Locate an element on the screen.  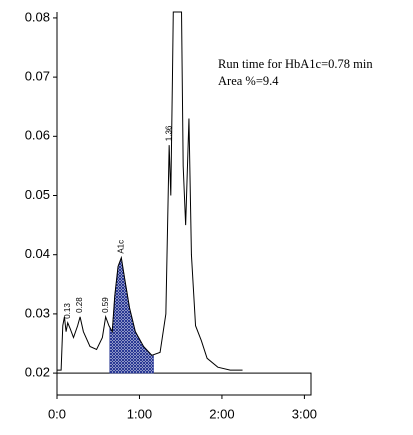
y-tick-label: 0.03 is located at coordinates (37, 312).